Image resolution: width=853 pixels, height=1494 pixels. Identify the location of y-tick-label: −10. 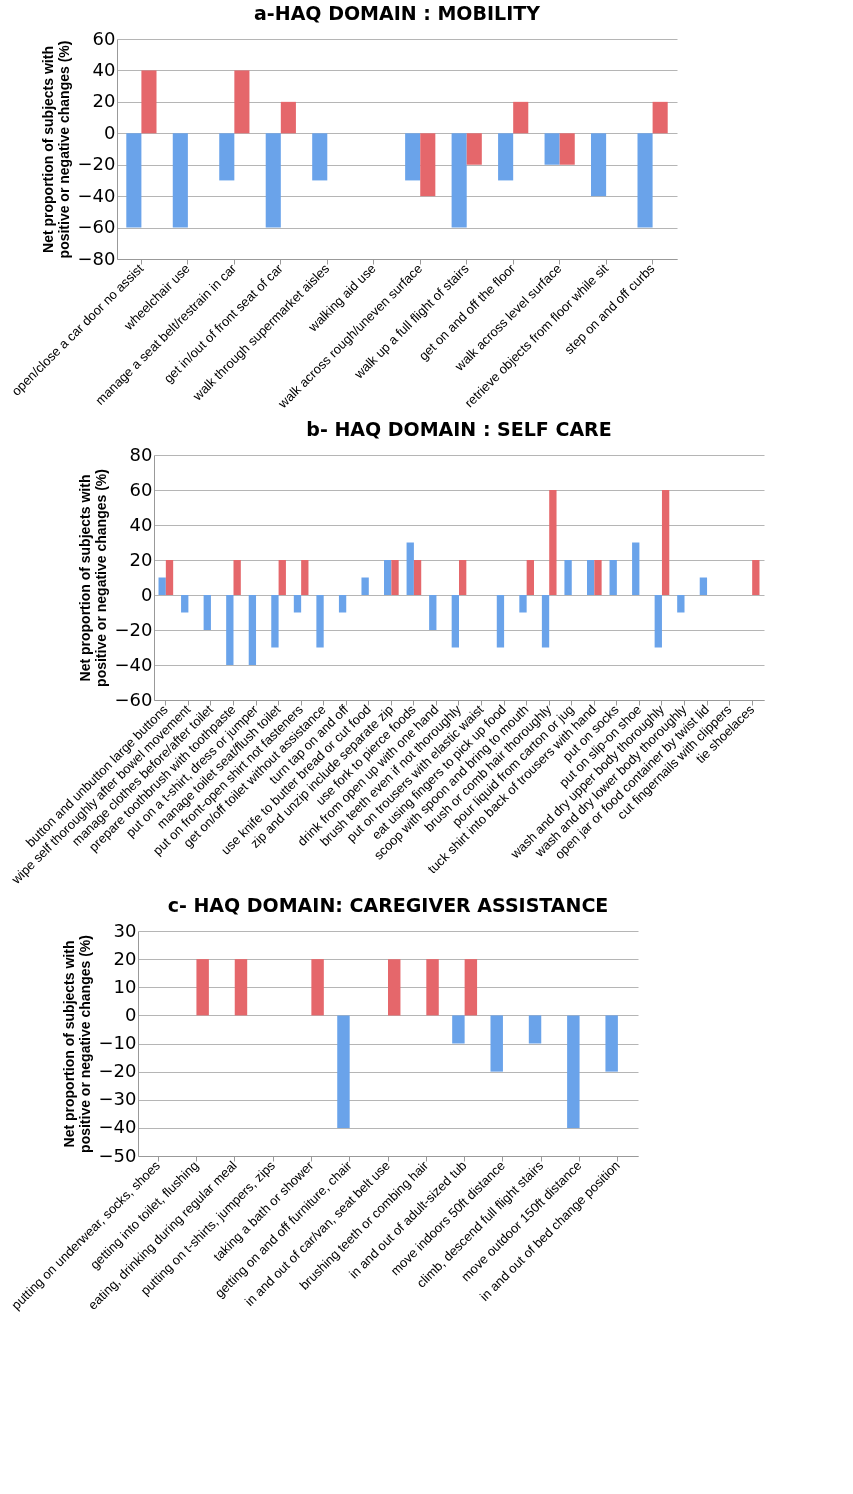
(117, 1042).